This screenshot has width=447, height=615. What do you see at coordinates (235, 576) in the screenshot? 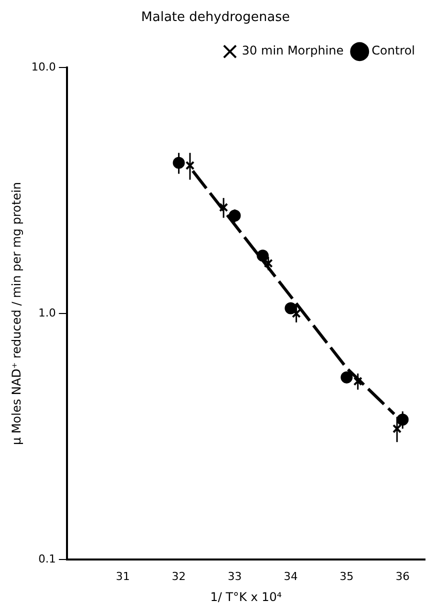
I see `x-tick-label: 33` at bounding box center [235, 576].